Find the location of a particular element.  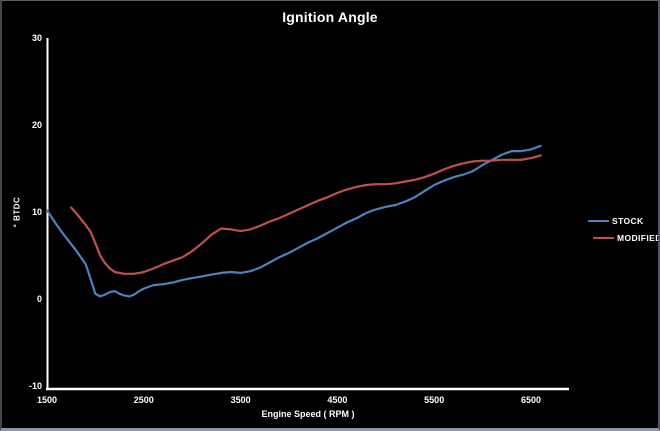

x-tick-label: 4500 is located at coordinates (337, 400).